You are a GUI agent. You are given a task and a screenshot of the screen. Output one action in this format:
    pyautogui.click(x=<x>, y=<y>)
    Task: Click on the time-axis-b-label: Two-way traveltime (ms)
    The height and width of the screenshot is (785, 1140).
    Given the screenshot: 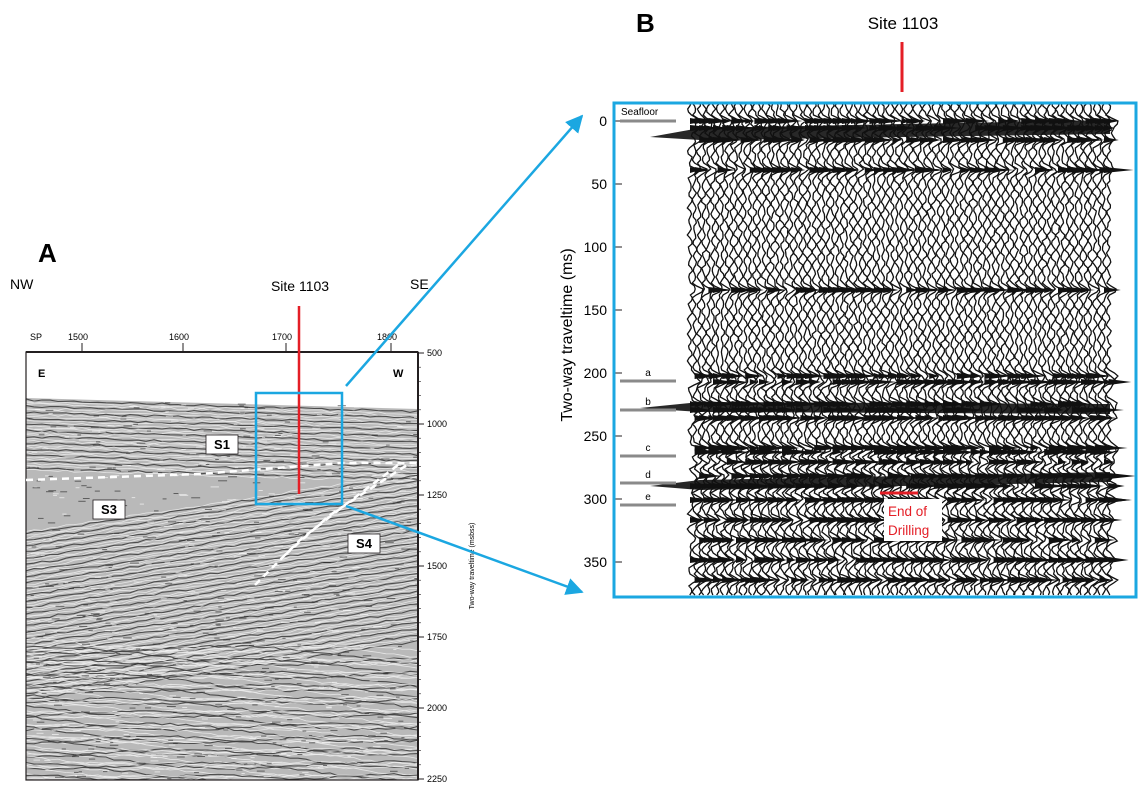 What is the action you would take?
    pyautogui.click(x=567, y=334)
    